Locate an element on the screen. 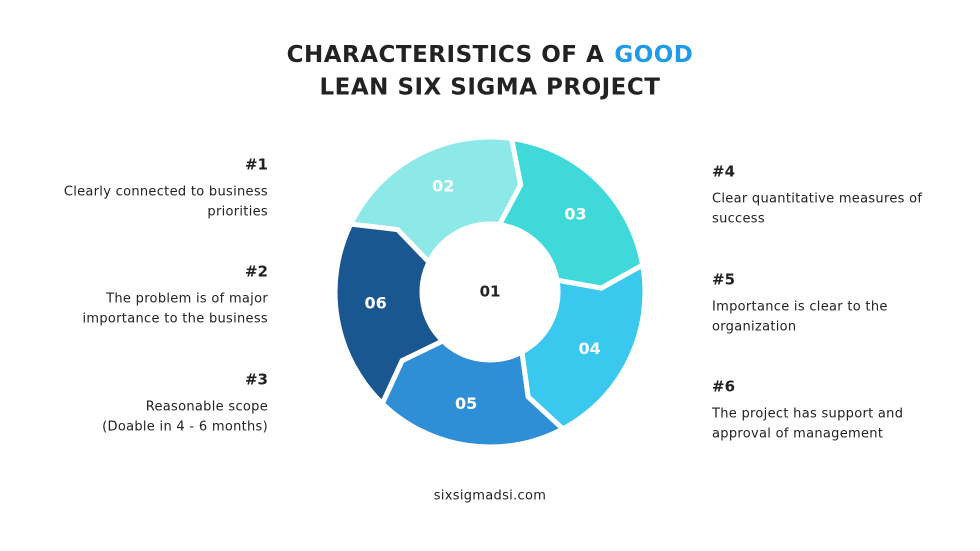 This screenshot has width=980, height=551. item-number: #5 is located at coordinates (723, 280).